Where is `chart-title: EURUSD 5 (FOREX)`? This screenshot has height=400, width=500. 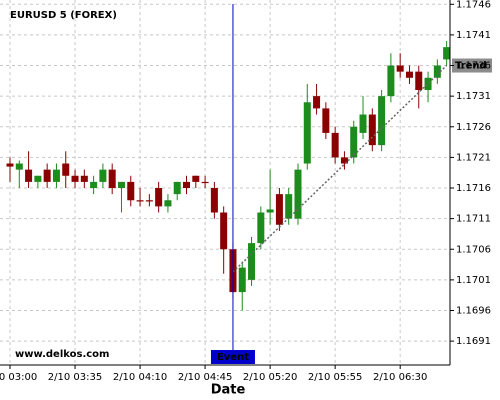
chart-title: EURUSD 5 (FOREX) is located at coordinates (63, 15).